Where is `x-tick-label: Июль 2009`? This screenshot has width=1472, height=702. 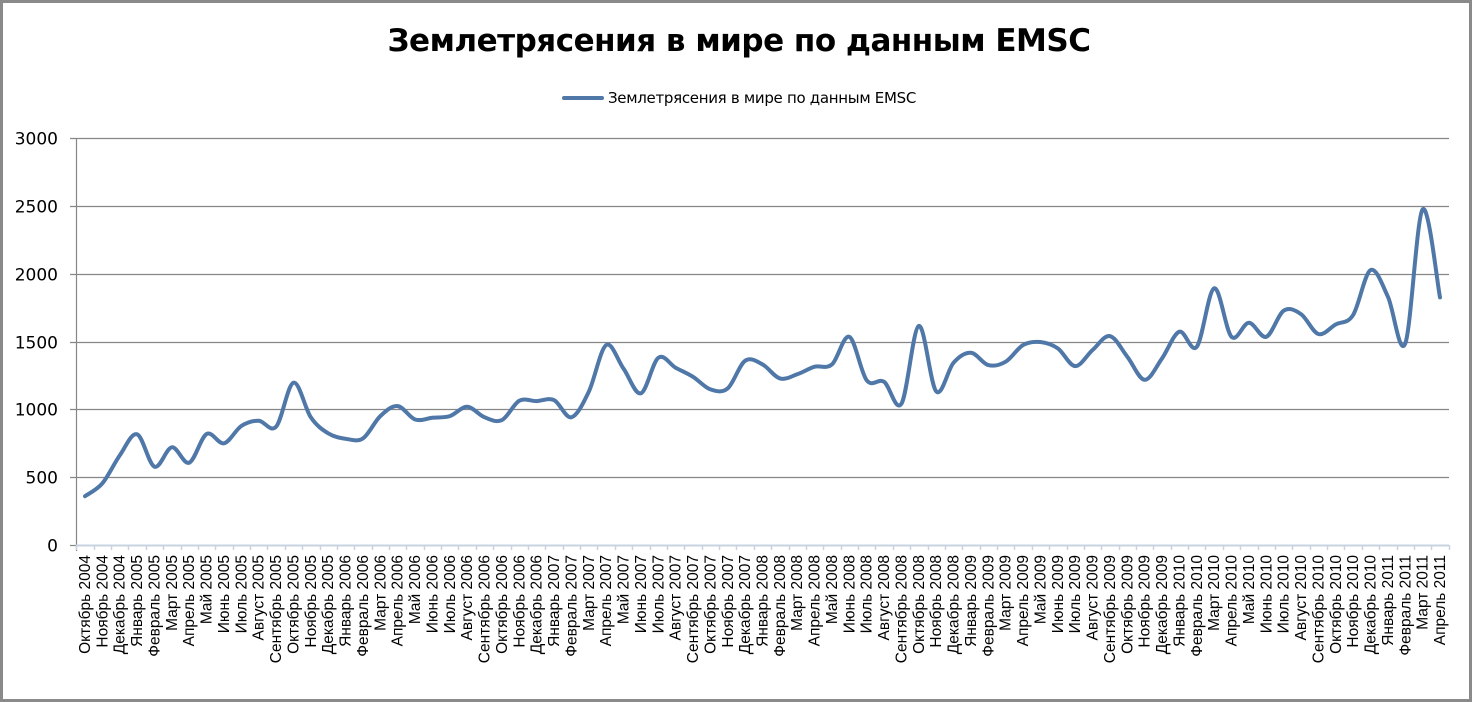
x-tick-label: Июль 2009 is located at coordinates (1075, 594).